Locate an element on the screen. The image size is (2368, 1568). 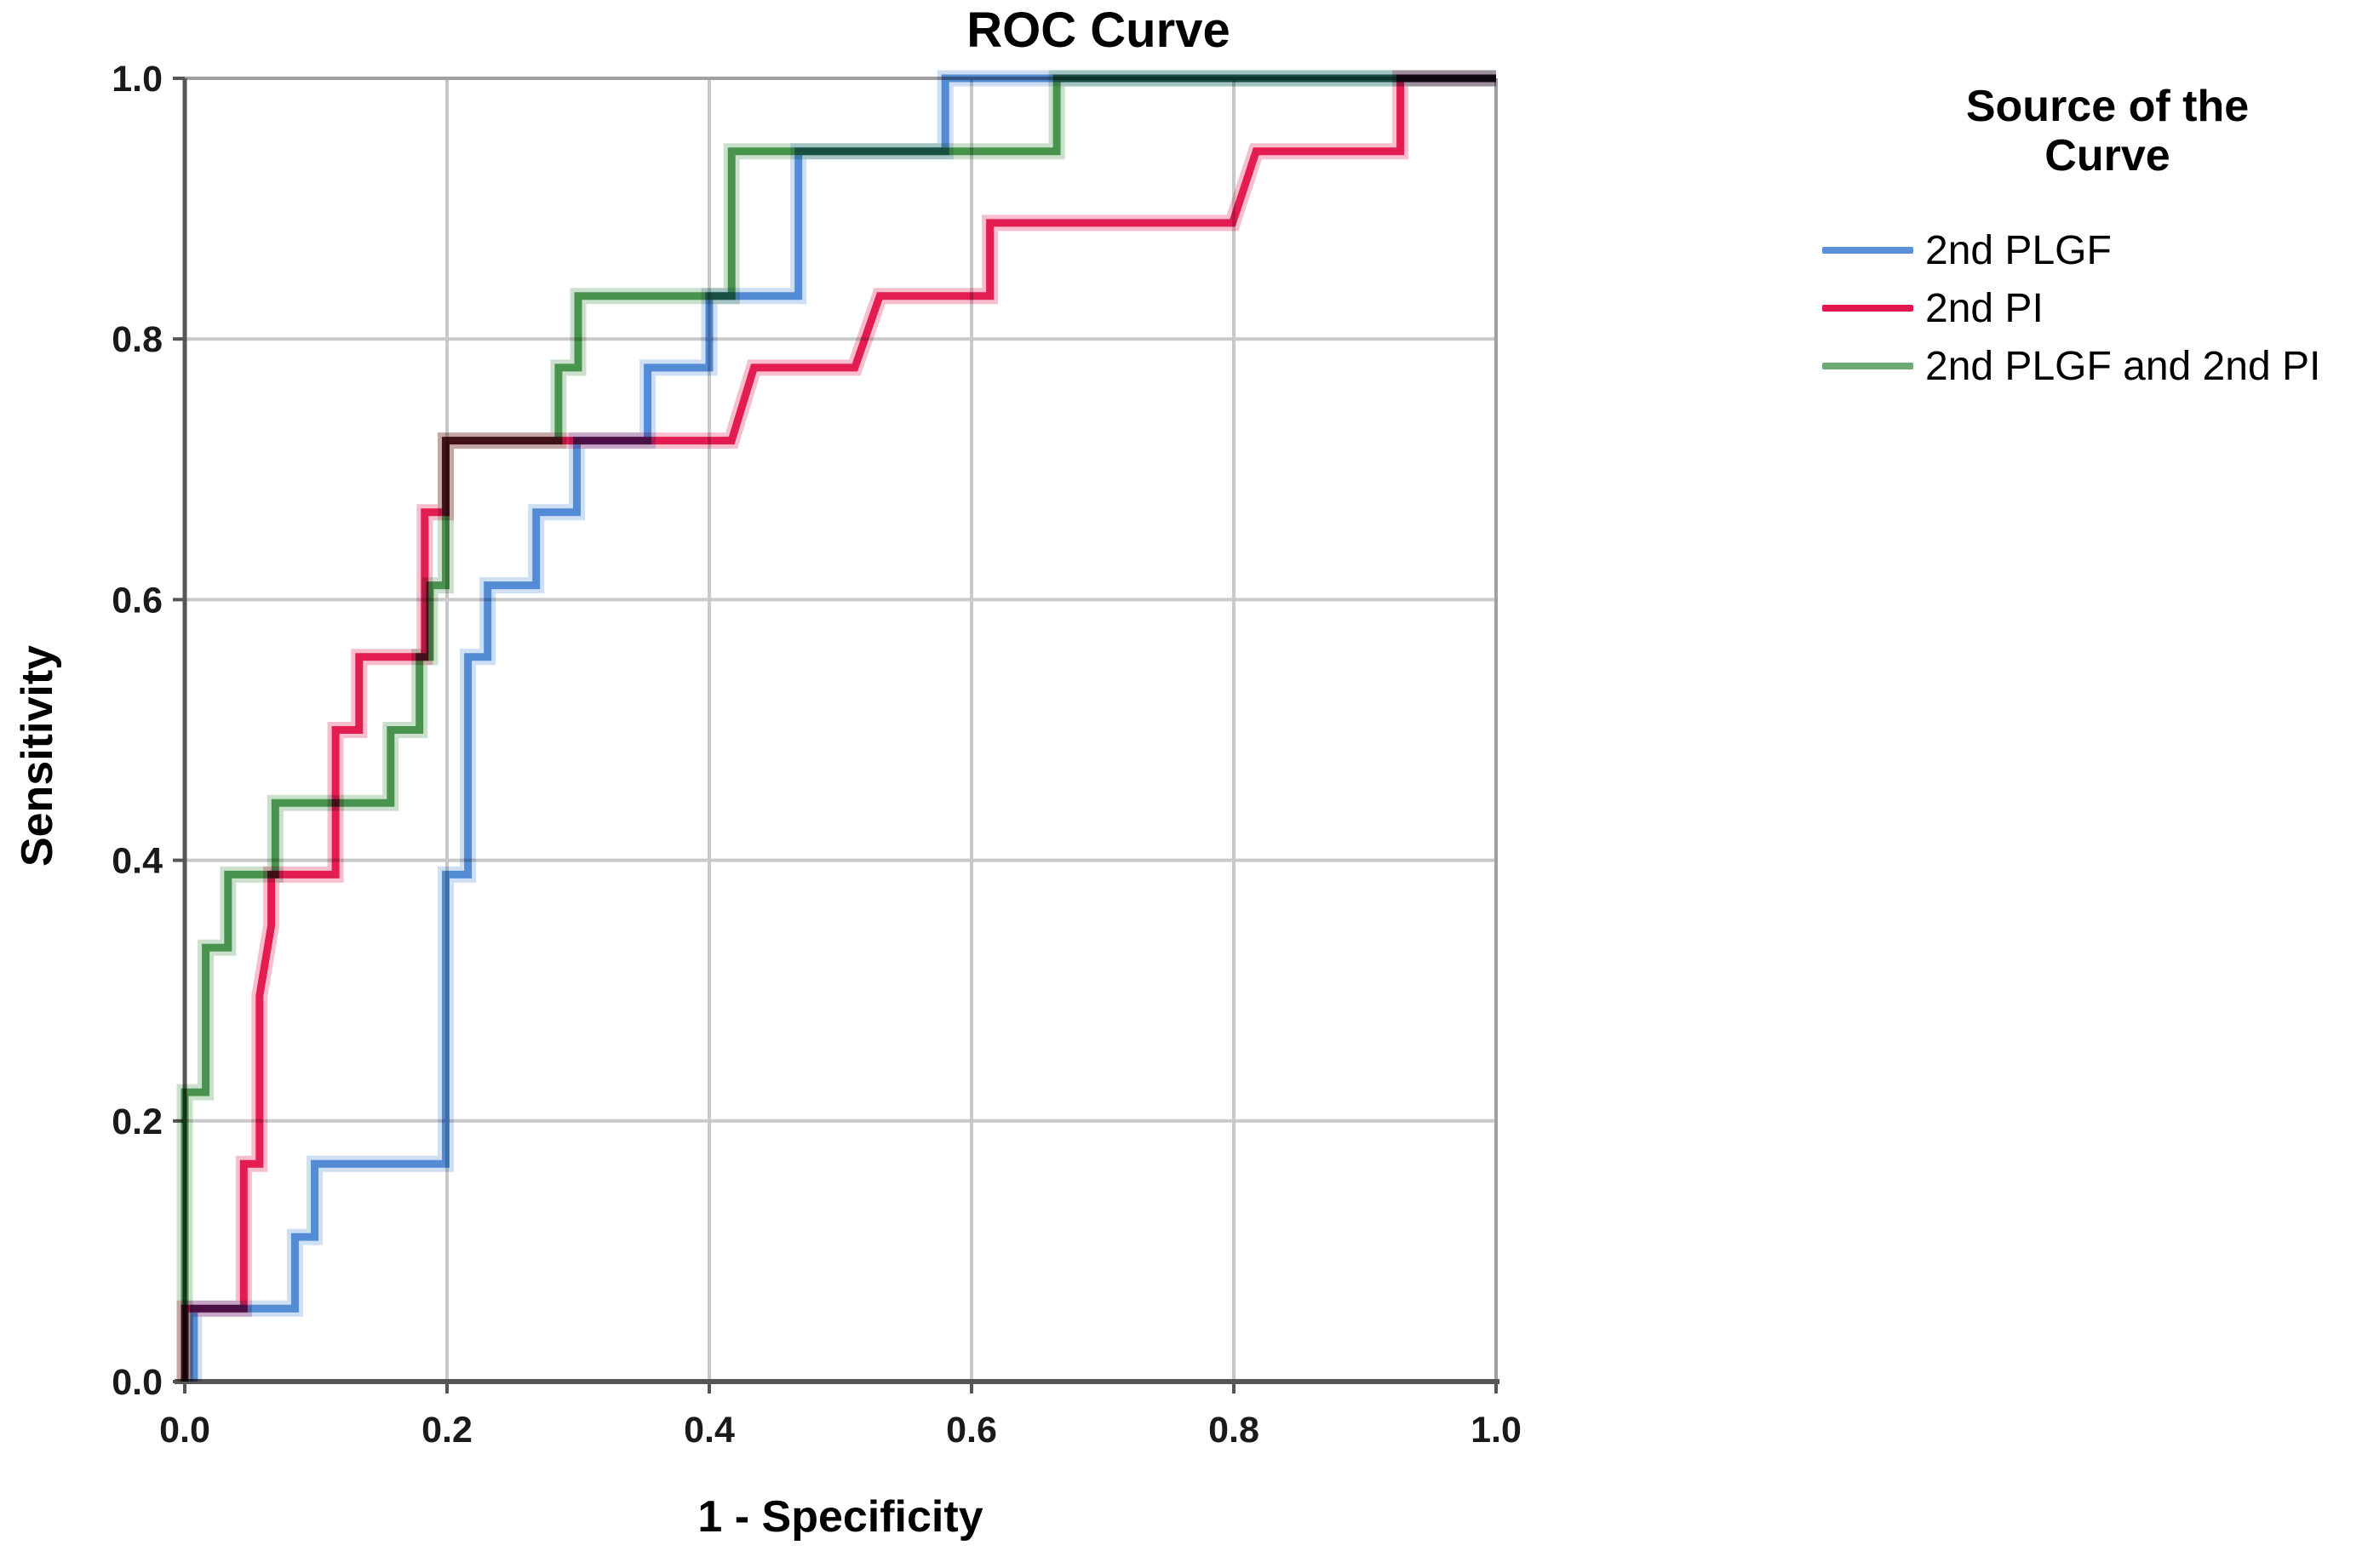
x-tick-label: 0.2 is located at coordinates (447, 1430).